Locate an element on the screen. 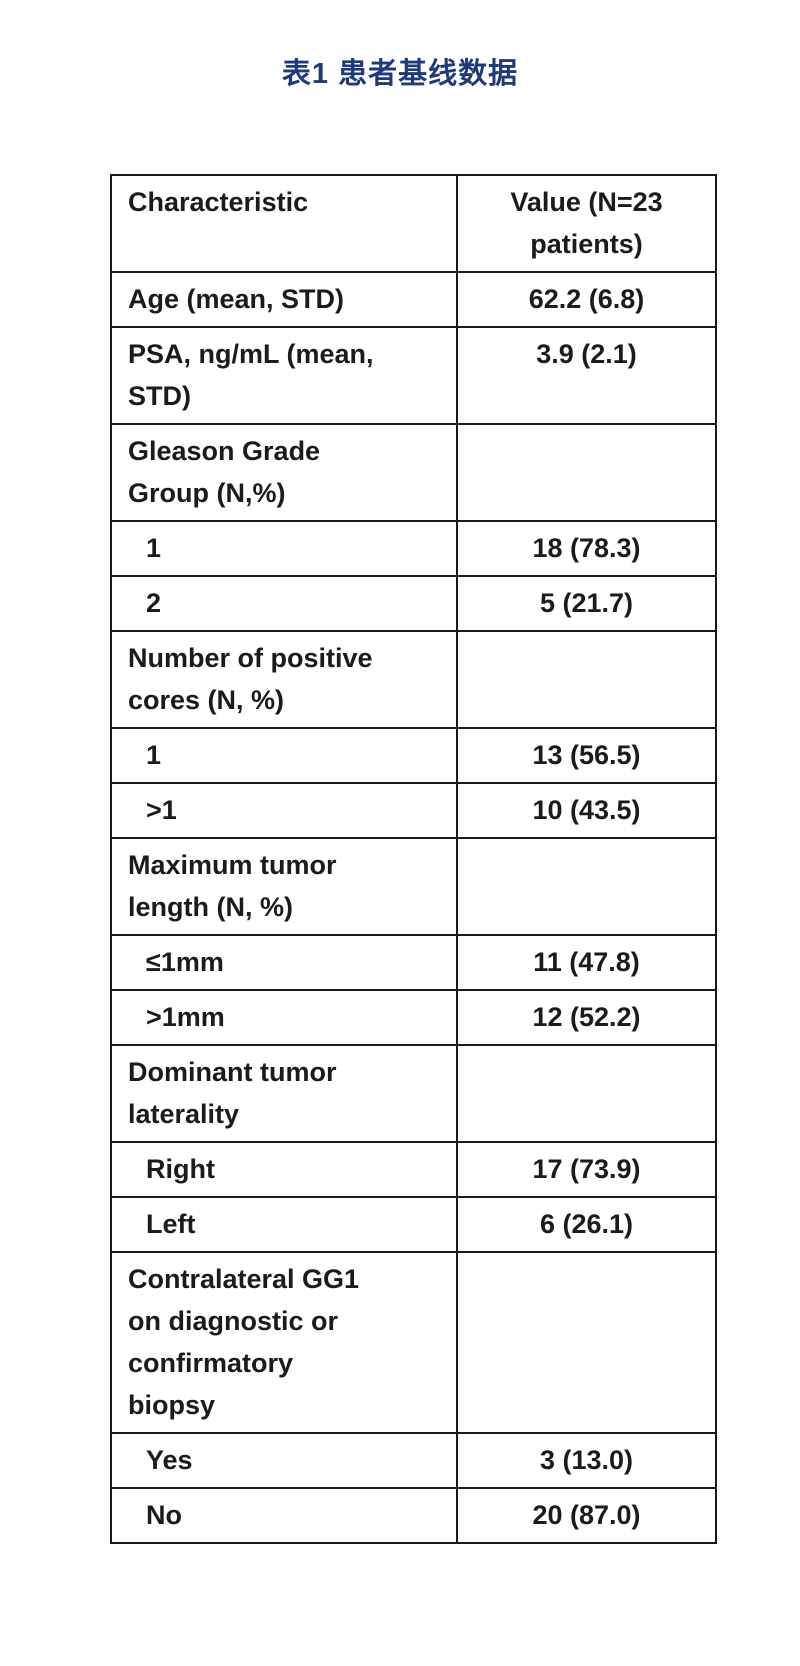 This screenshot has height=1666, width=800. row-value-cell: 18 (78.3) is located at coordinates (586, 548).